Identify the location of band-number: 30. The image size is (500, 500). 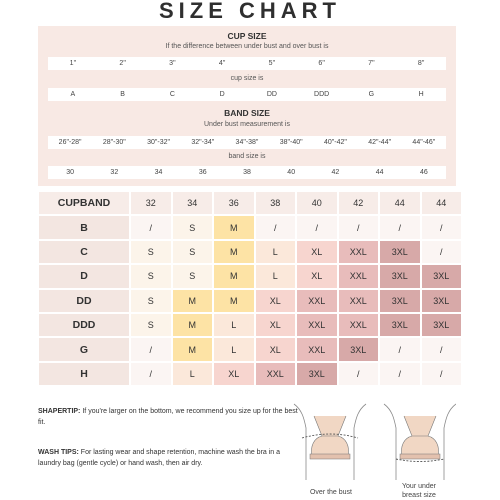
(70, 172).